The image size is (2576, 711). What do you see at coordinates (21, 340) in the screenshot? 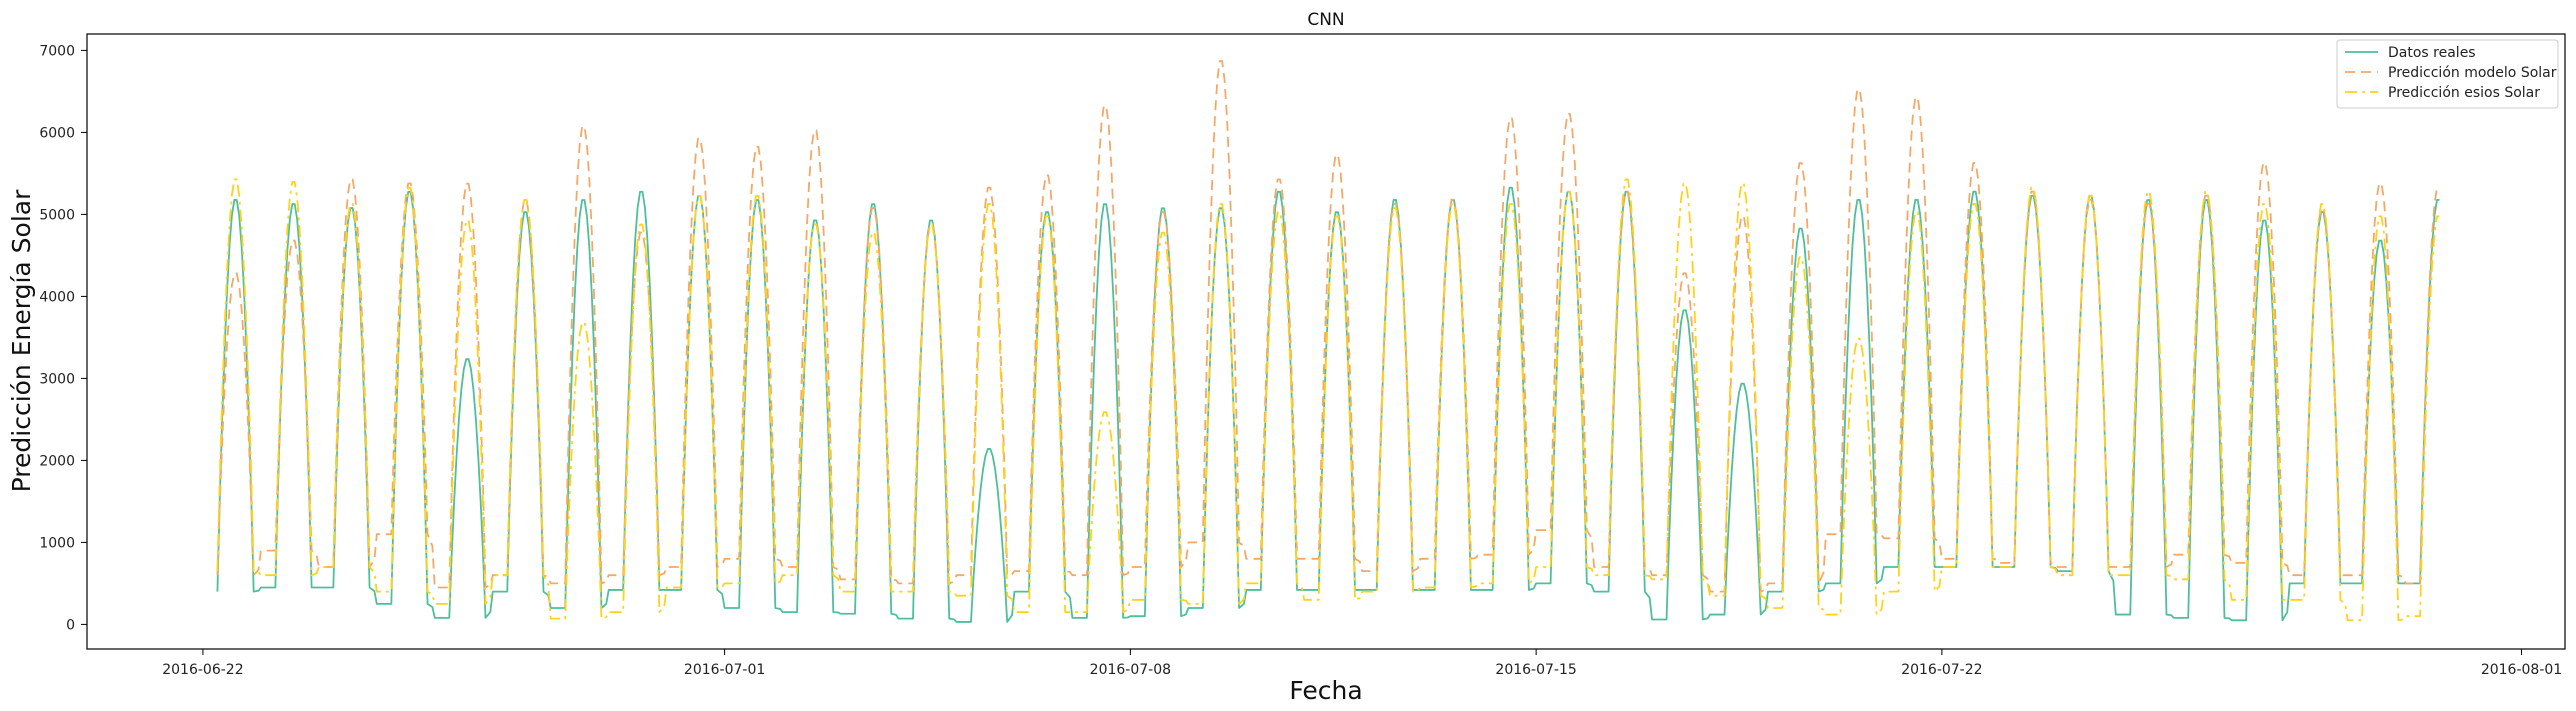
I see `y-axis-title: Predicción Energía Solar` at bounding box center [21, 340].